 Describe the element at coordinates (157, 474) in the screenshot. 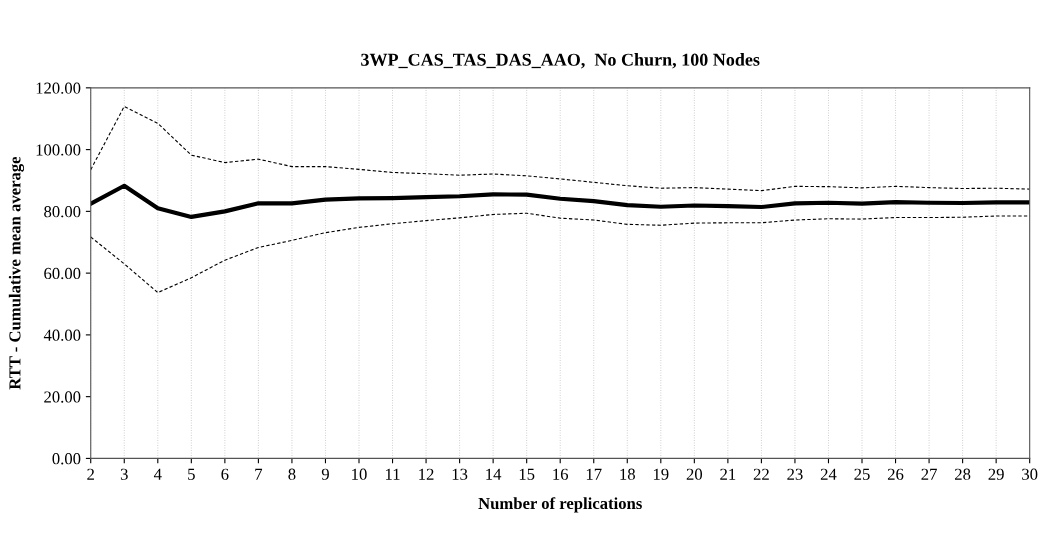

I see `x-tick-label: 4` at that location.